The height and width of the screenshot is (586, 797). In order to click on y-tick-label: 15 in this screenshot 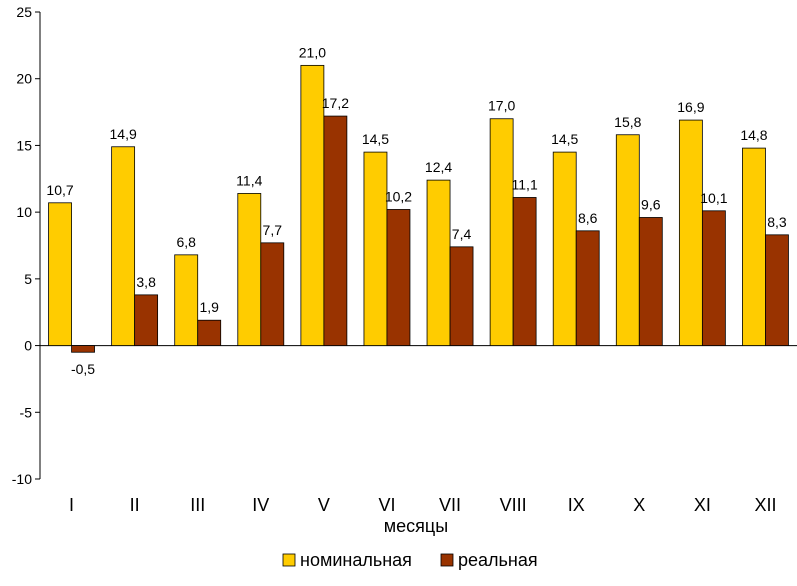, I will do `click(24, 145)`.